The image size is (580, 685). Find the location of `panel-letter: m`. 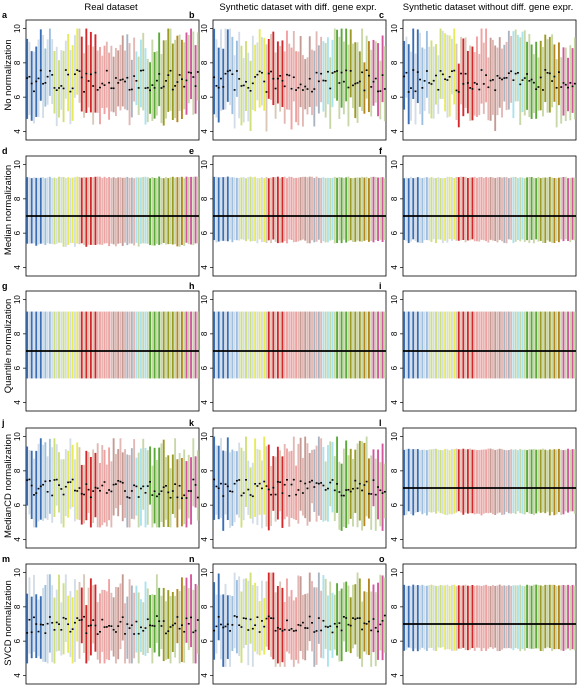

panel-letter: m is located at coordinates (6, 559).